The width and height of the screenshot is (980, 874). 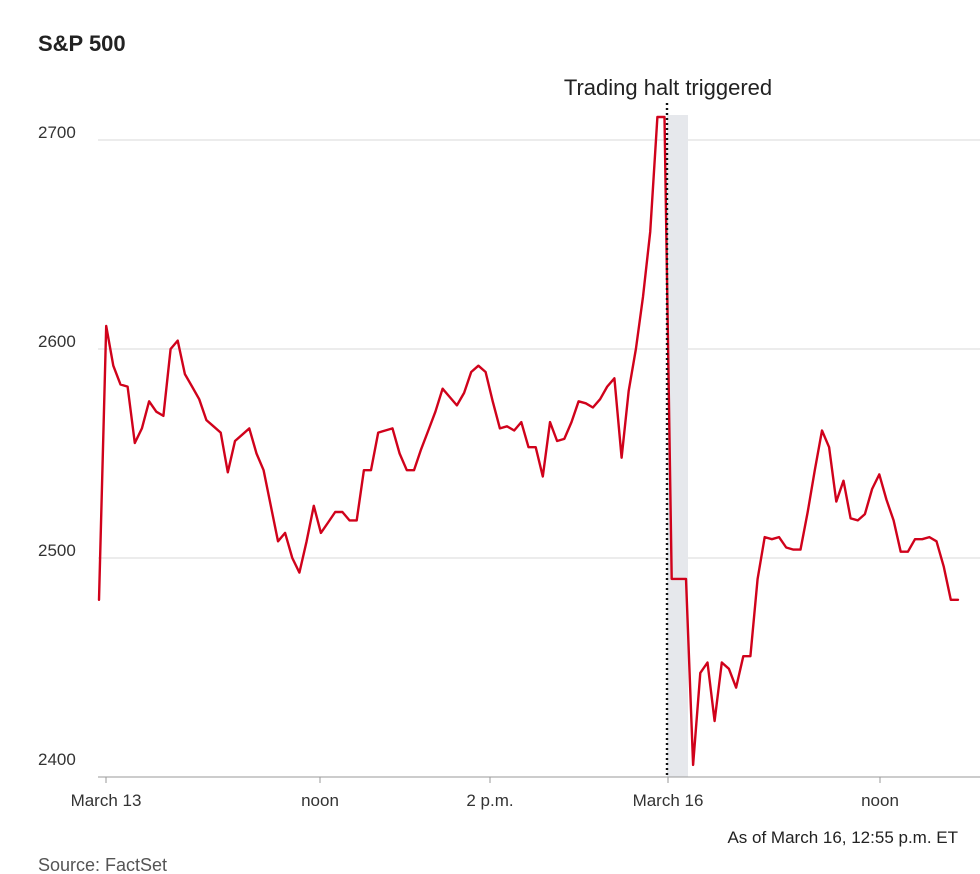 What do you see at coordinates (102, 864) in the screenshot?
I see `source-credit: Source: FactSet` at bounding box center [102, 864].